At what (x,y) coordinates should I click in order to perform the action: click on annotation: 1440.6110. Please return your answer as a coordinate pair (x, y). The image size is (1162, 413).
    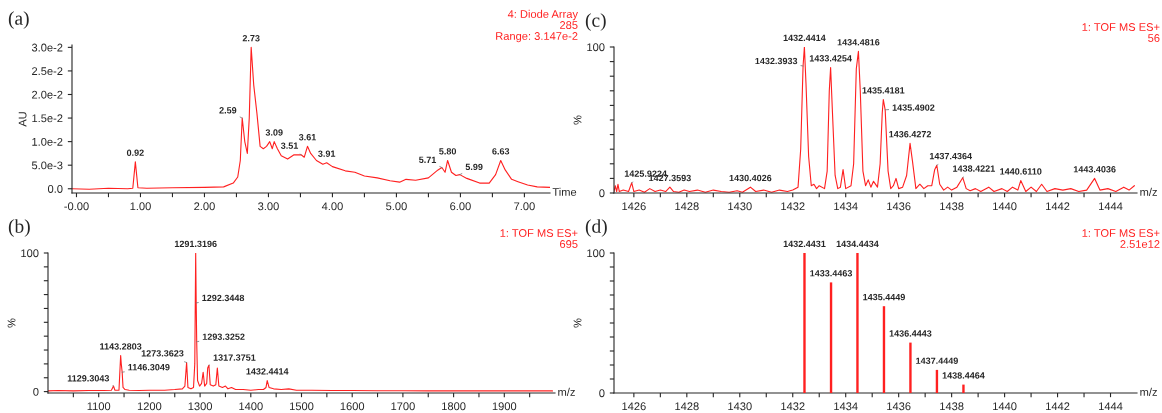
    Looking at the image, I should click on (1021, 171).